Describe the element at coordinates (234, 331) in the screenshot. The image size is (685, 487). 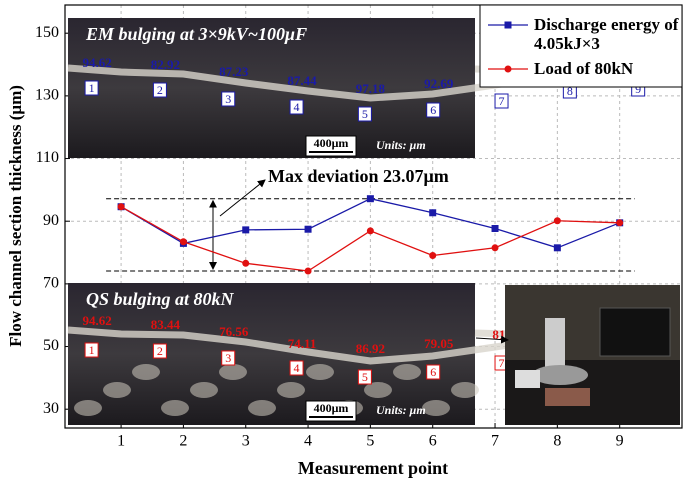
I see `thickness-label: 76.56` at that location.